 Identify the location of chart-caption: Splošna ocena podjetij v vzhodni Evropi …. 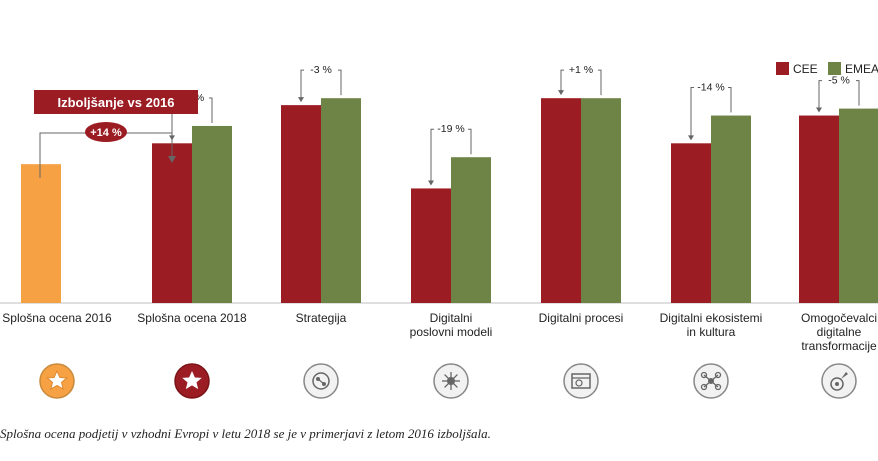
(245, 433).